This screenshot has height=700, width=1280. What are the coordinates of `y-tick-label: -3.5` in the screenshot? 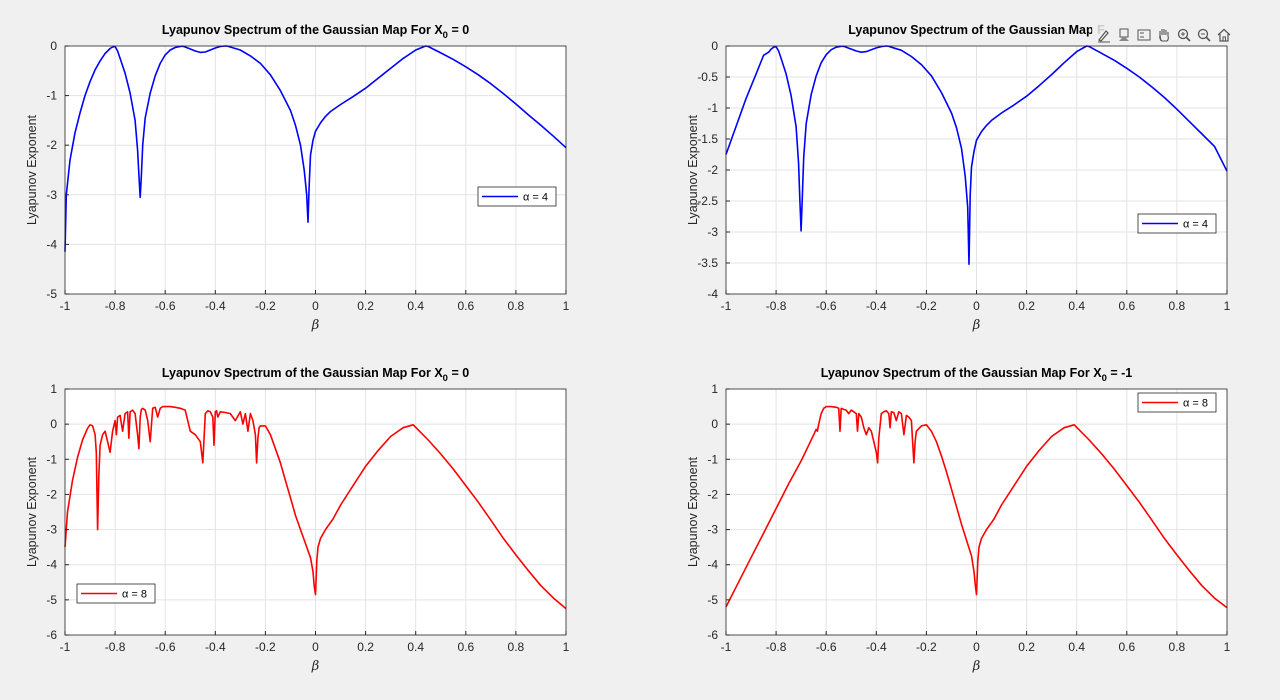 It's located at (707, 263).